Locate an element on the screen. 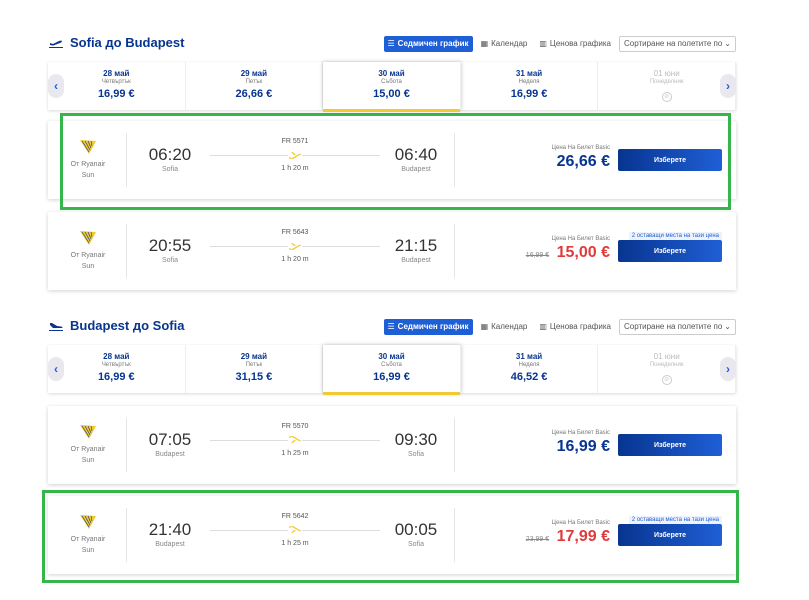  price: 15,00 € is located at coordinates (583, 252).